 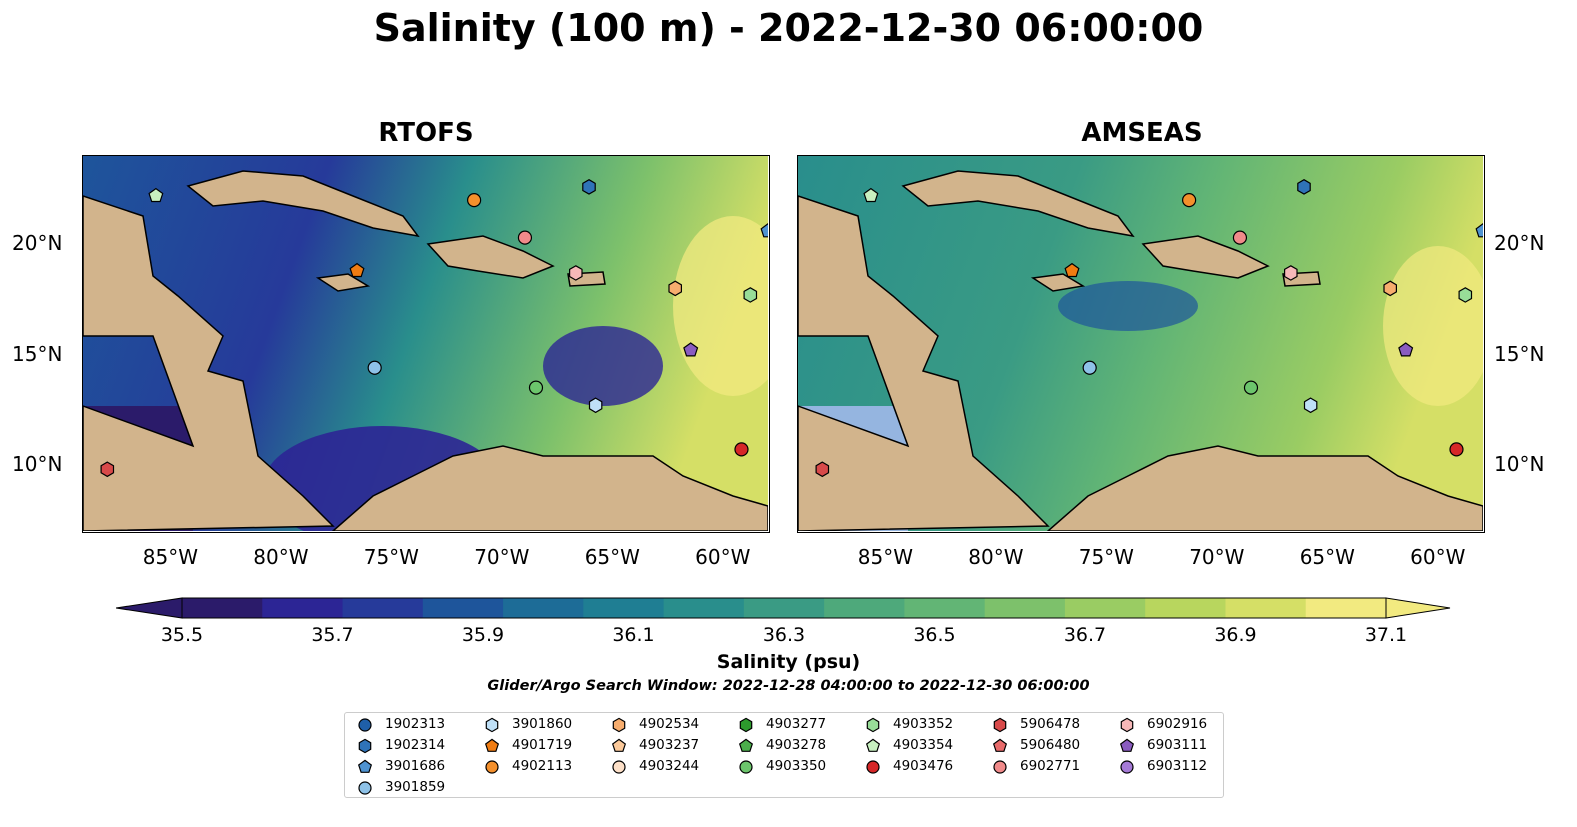 I want to click on x-tick-label: 60°W, so click(x=1438, y=557).